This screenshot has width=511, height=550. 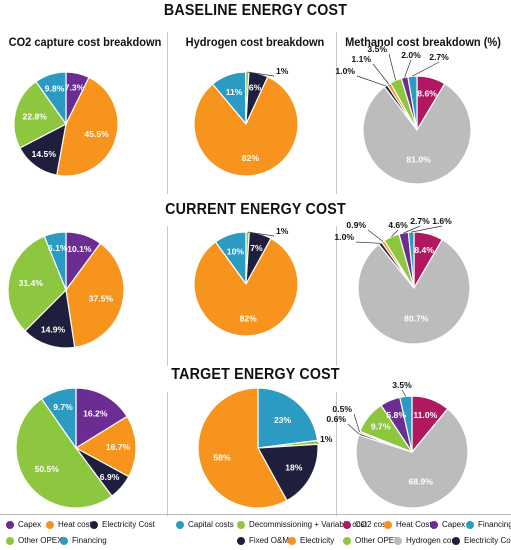 I want to click on pie-chart-current-meoh: 8.4% 80.7% 1.0% 0.9% 4.6% 2.7% 1.6%, so click(x=402, y=280).